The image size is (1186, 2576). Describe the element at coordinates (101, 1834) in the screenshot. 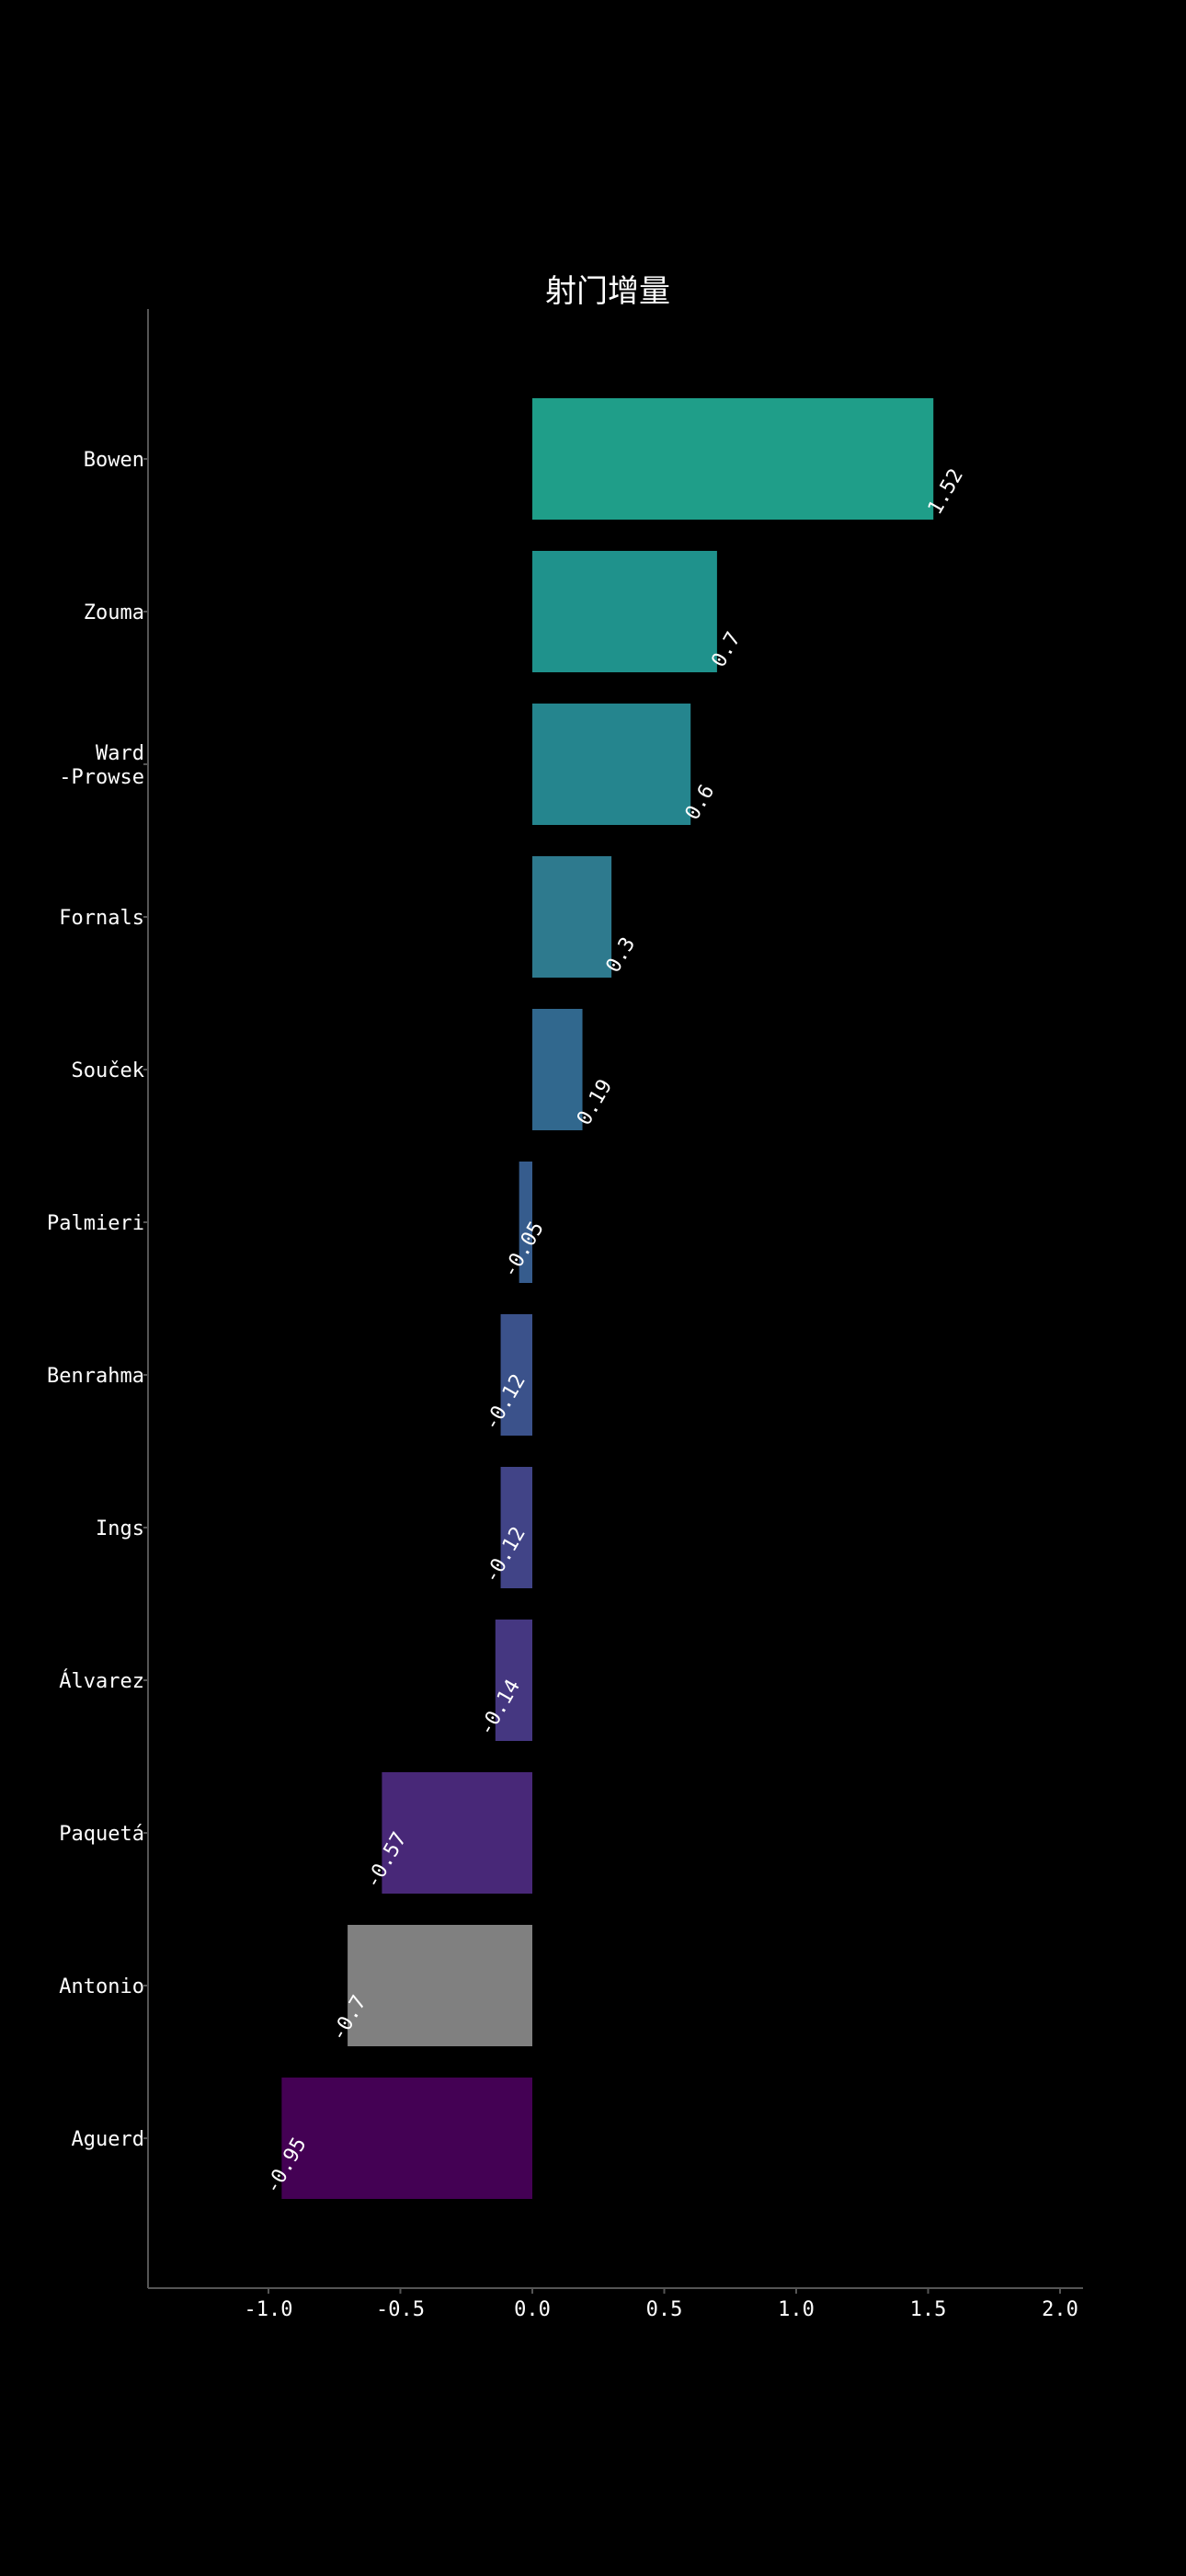

I see `category-label: Paquetá` at that location.